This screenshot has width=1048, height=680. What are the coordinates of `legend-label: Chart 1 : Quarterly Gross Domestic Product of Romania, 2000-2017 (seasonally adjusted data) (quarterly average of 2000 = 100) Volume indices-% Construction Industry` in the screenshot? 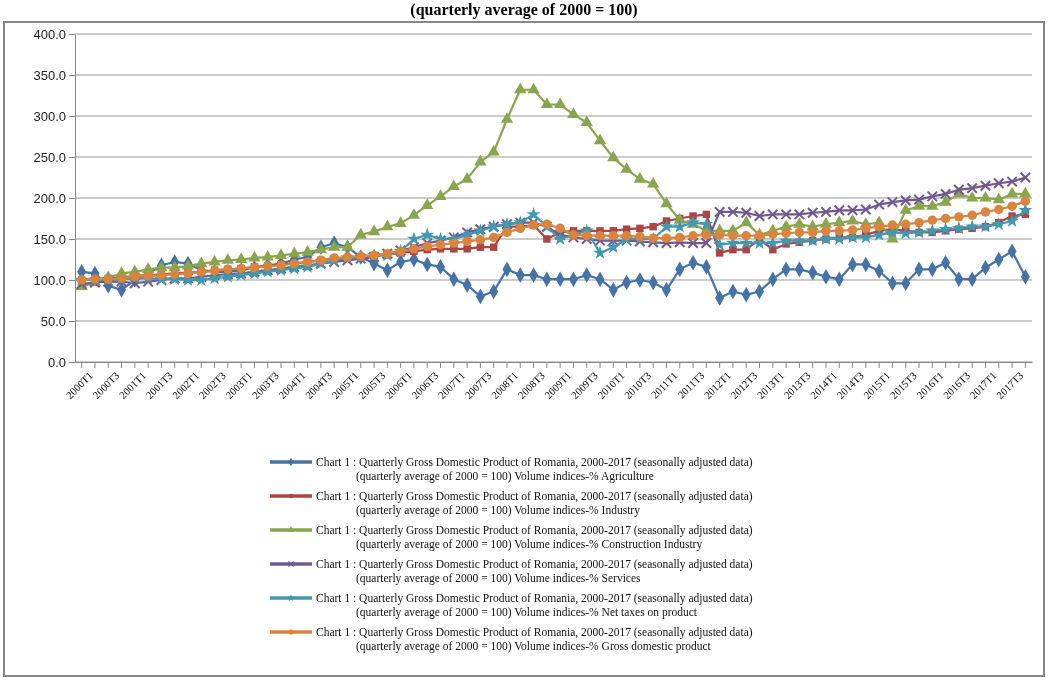 It's located at (534, 538).